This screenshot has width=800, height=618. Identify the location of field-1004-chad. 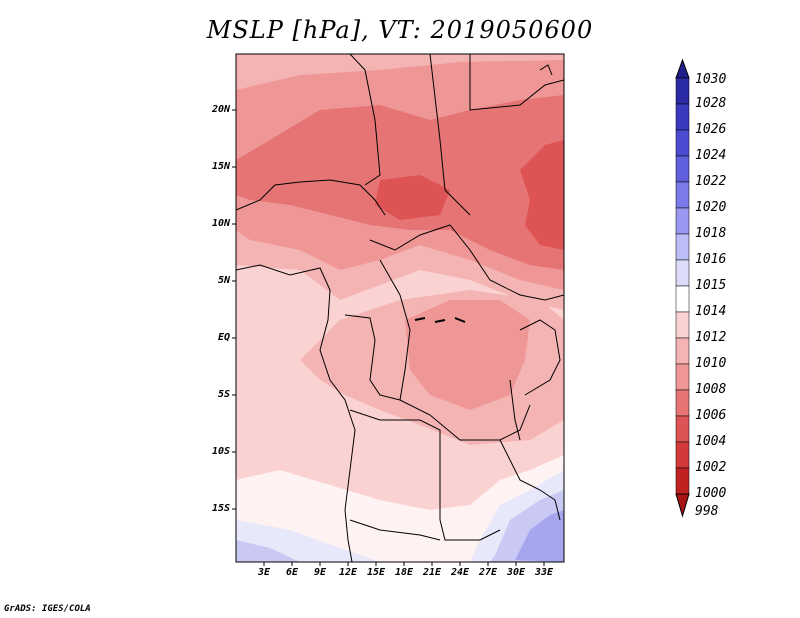
(412, 197).